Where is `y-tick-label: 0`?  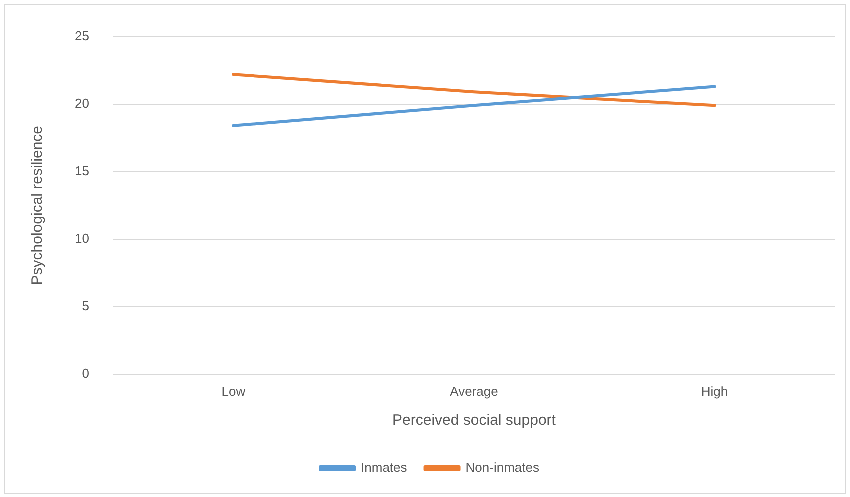 y-tick-label: 0 is located at coordinates (86, 373).